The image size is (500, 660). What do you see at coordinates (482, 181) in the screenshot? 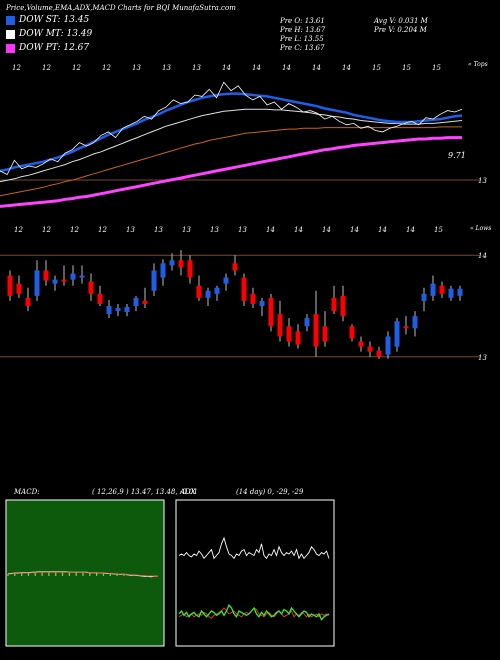
I see `price-axis-label: 13` at bounding box center [482, 181].